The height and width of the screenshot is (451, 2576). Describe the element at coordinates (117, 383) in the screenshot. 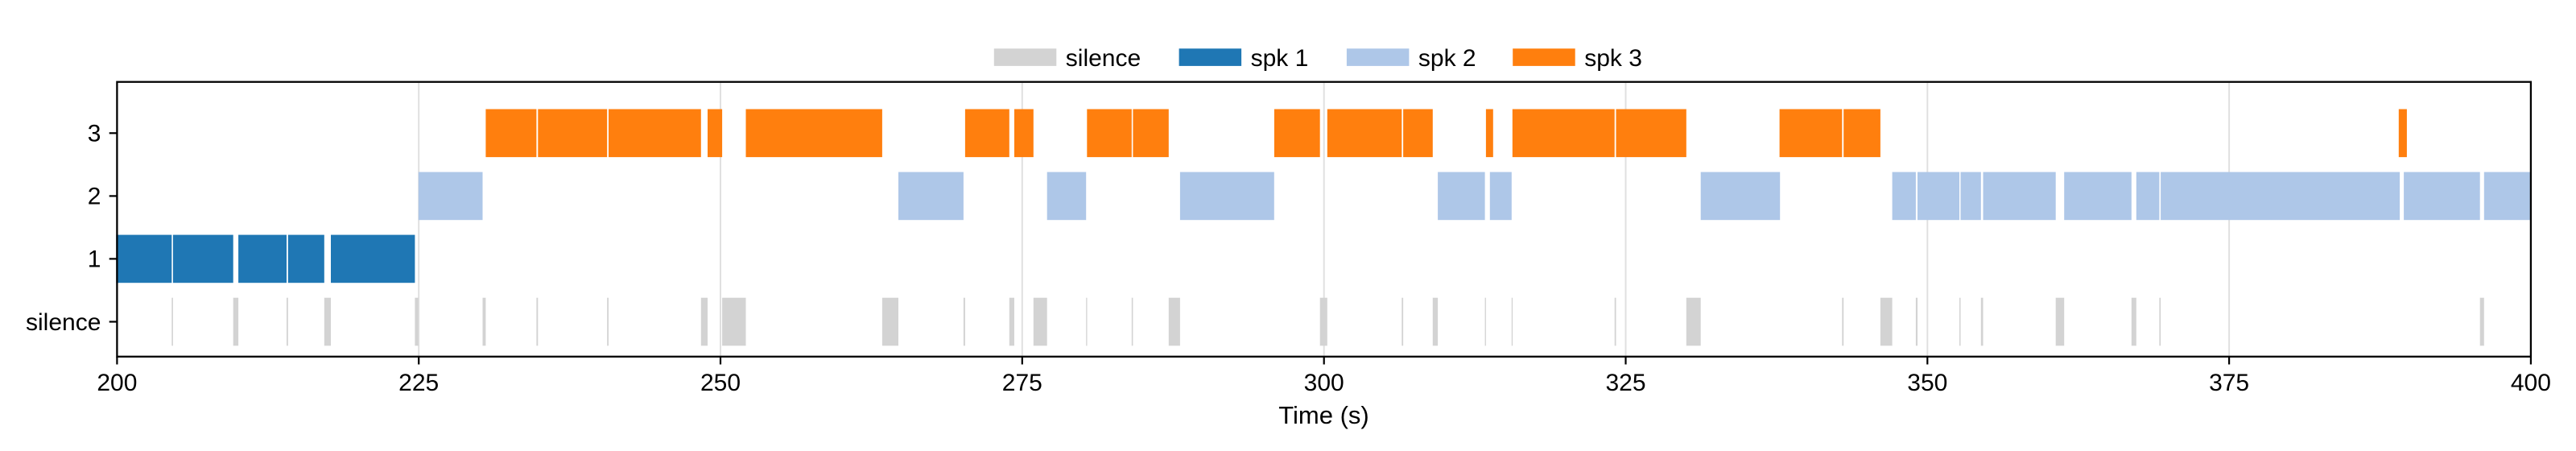

I see `svg-text: 200` at that location.